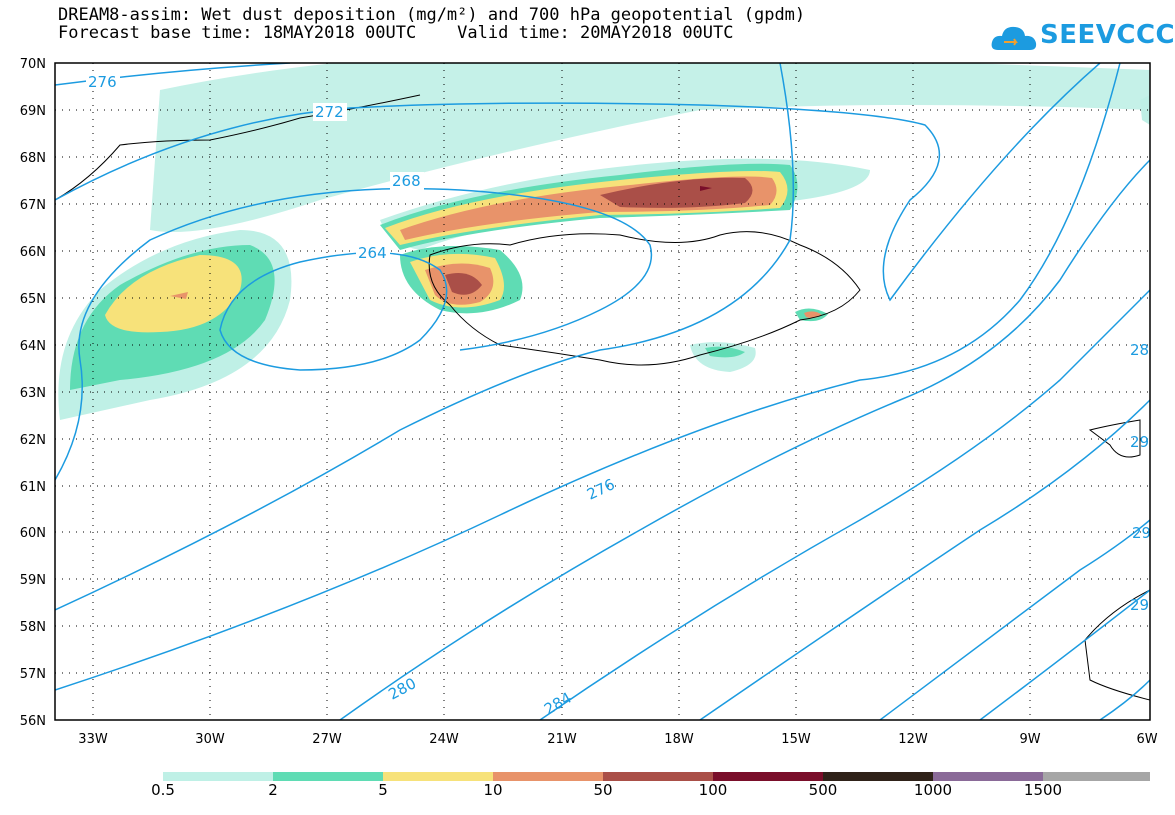  What do you see at coordinates (383, 790) in the screenshot?
I see `legend-label: 5` at bounding box center [383, 790].